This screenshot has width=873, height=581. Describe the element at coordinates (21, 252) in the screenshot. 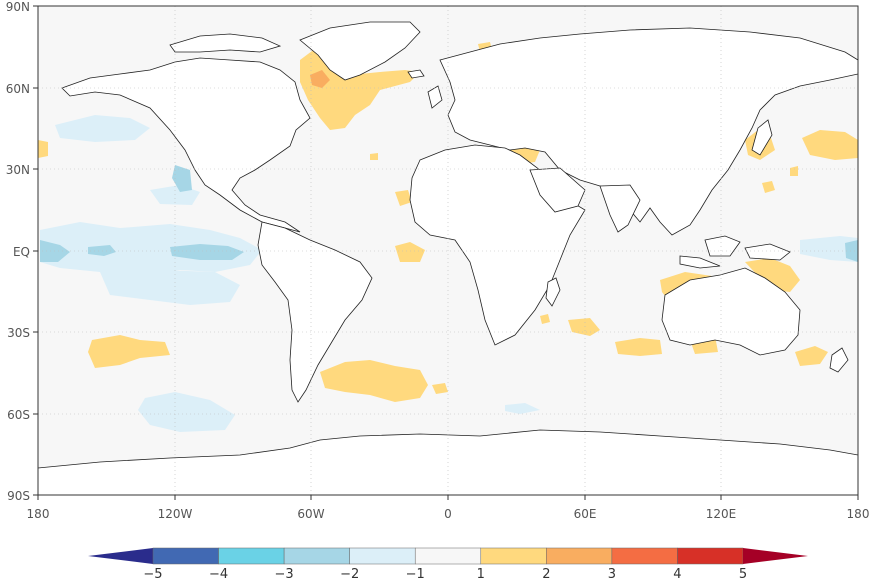

I see `y-tick-label: EQ` at that location.